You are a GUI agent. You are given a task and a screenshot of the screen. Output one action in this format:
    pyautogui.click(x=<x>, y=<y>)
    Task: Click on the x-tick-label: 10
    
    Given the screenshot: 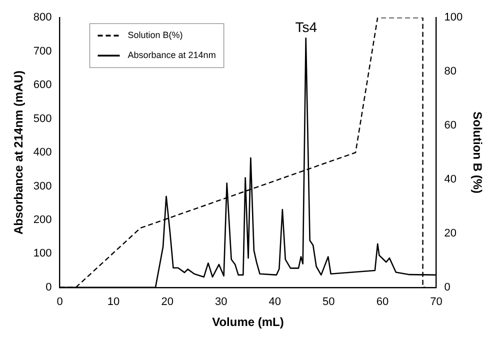 What is the action you would take?
    pyautogui.click(x=113, y=302)
    